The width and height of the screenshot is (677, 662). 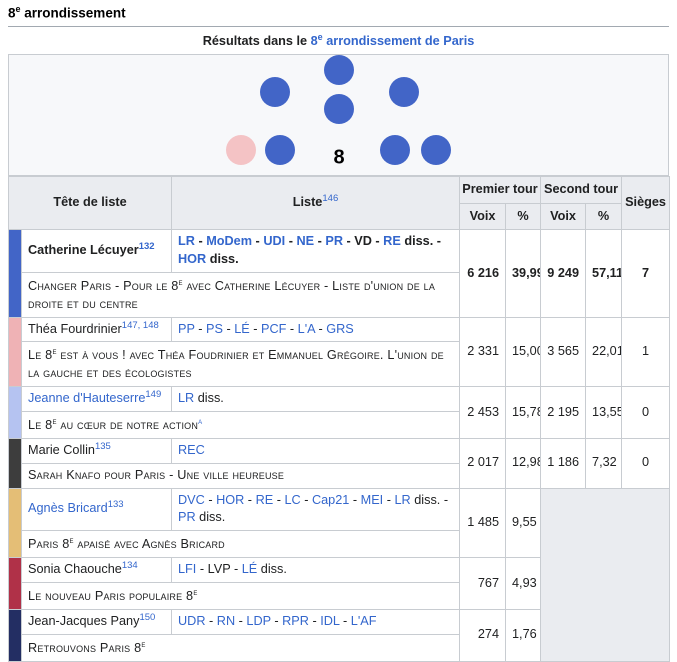 What do you see at coordinates (340, 328) in the screenshot?
I see `party-link: GRS` at bounding box center [340, 328].